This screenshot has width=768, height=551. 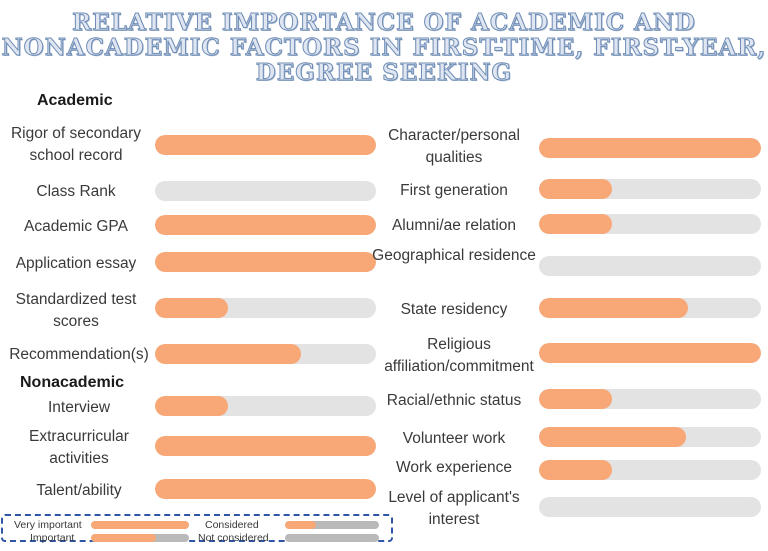 What do you see at coordinates (265, 308) in the screenshot?
I see `bar-track-standardized-test-scores` at bounding box center [265, 308].